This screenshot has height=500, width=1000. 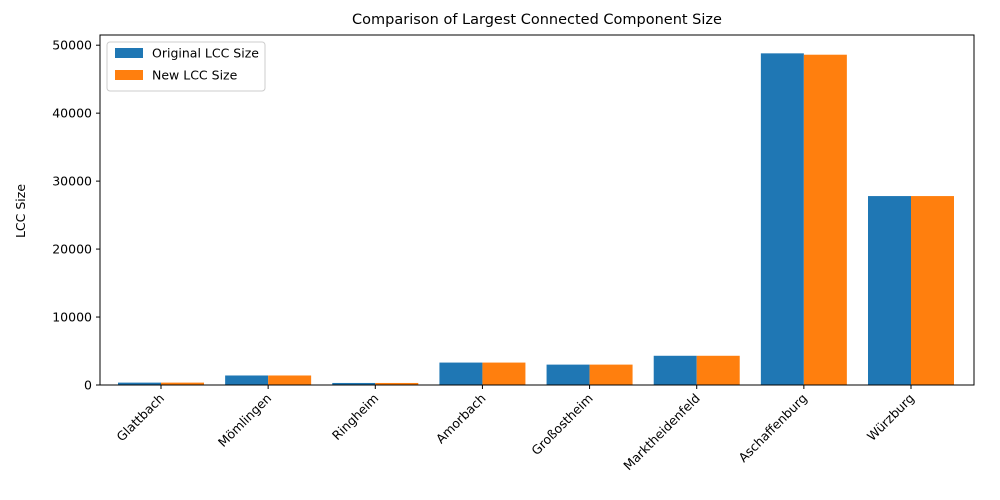 What do you see at coordinates (355, 417) in the screenshot?
I see `x-tick-label: Ringheim` at bounding box center [355, 417].